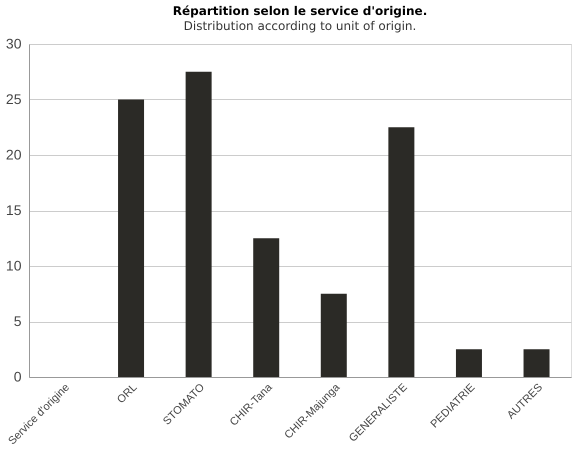 The image size is (584, 464). Describe the element at coordinates (14, 210) in the screenshot. I see `y-tick-label: 15` at that location.